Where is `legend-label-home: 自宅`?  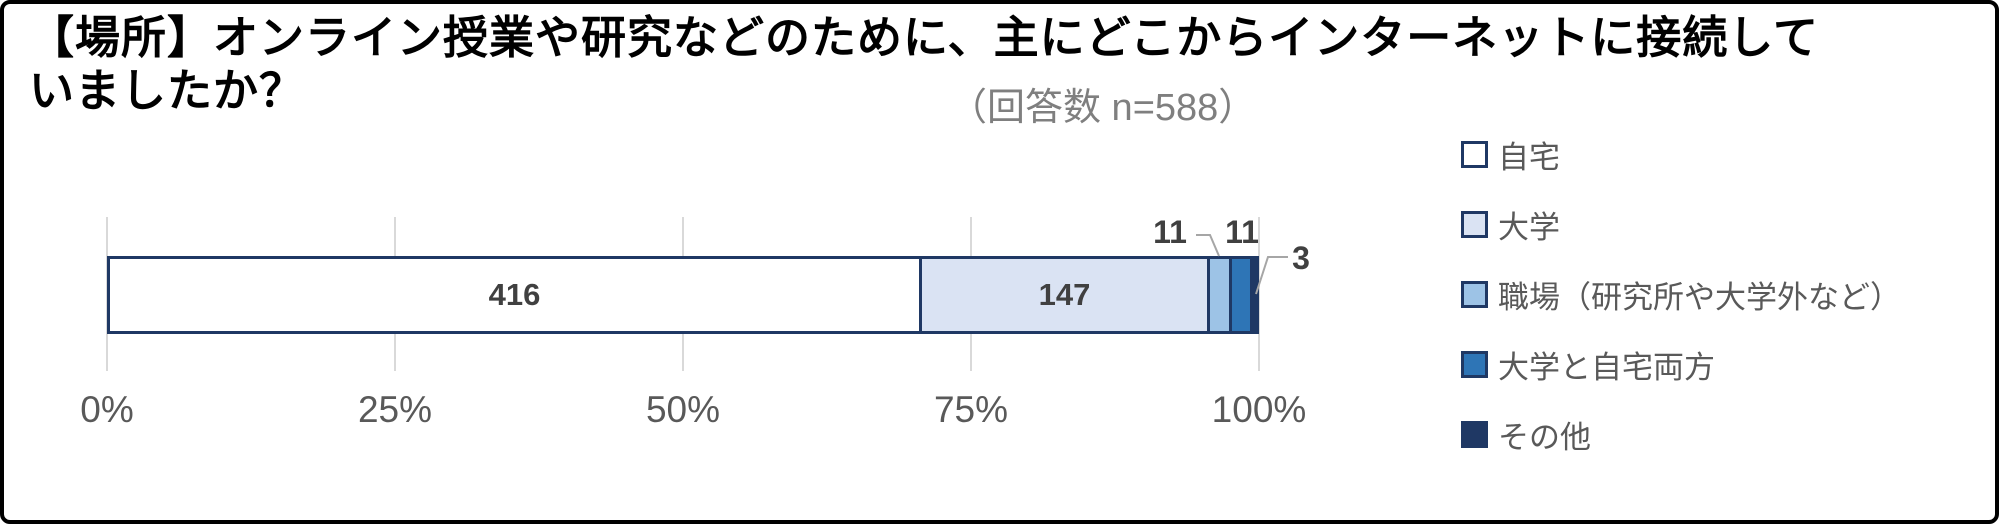 legend-label-home: 自宅 is located at coordinates (1529, 157).